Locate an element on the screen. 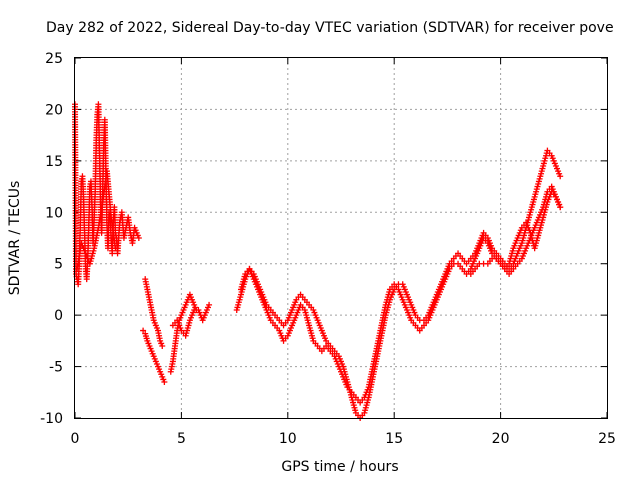 The height and width of the screenshot is (480, 640). y-tick-label: 25 is located at coordinates (54, 59).